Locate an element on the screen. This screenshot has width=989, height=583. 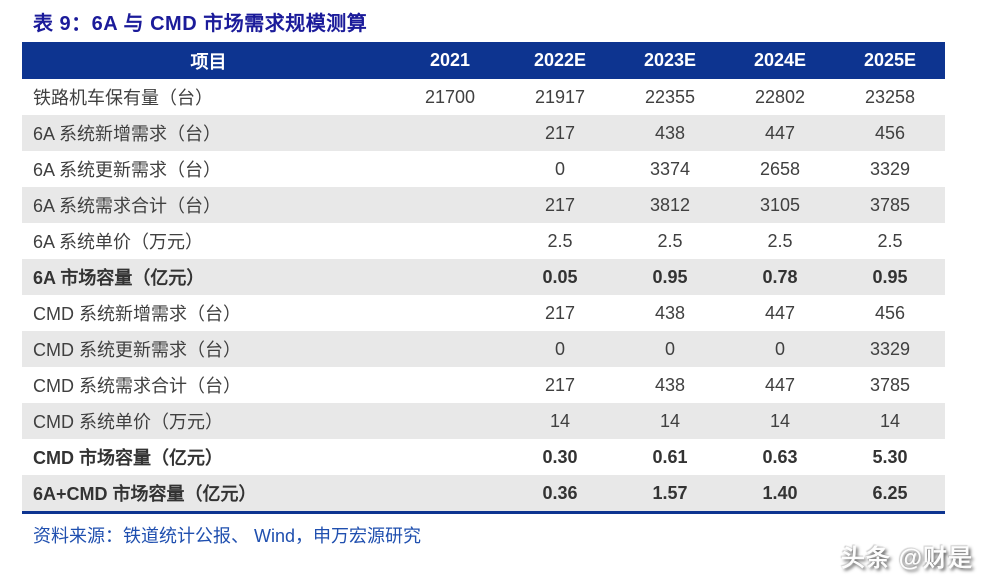
row-label: CMD 系统更新需求（台） is located at coordinates (137, 350).